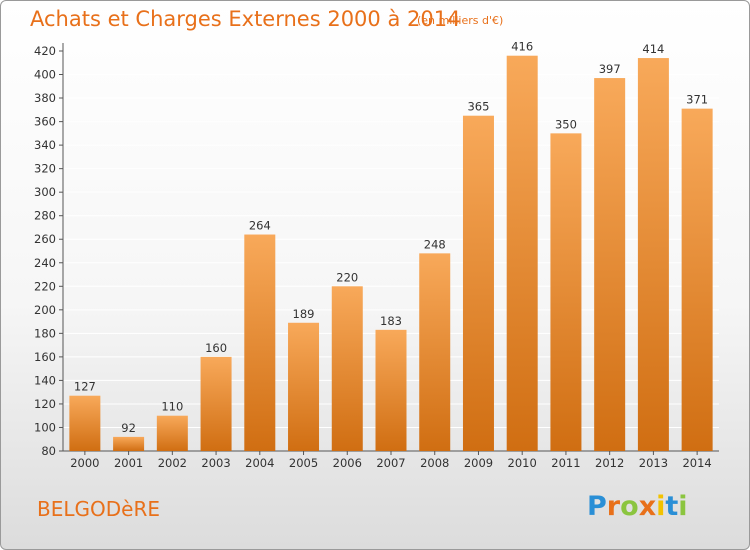 The width and height of the screenshot is (750, 550). I want to click on bar-2010, so click(522, 253).